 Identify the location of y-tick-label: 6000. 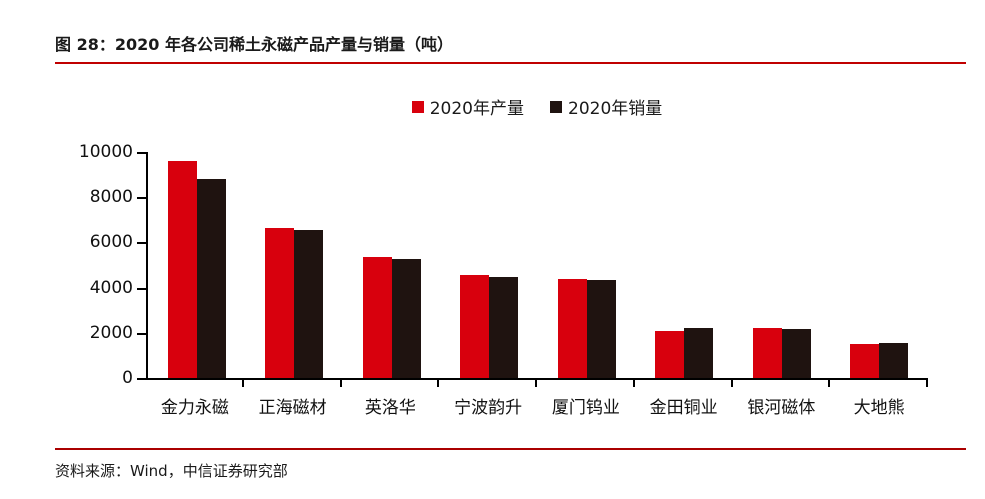
(111, 242).